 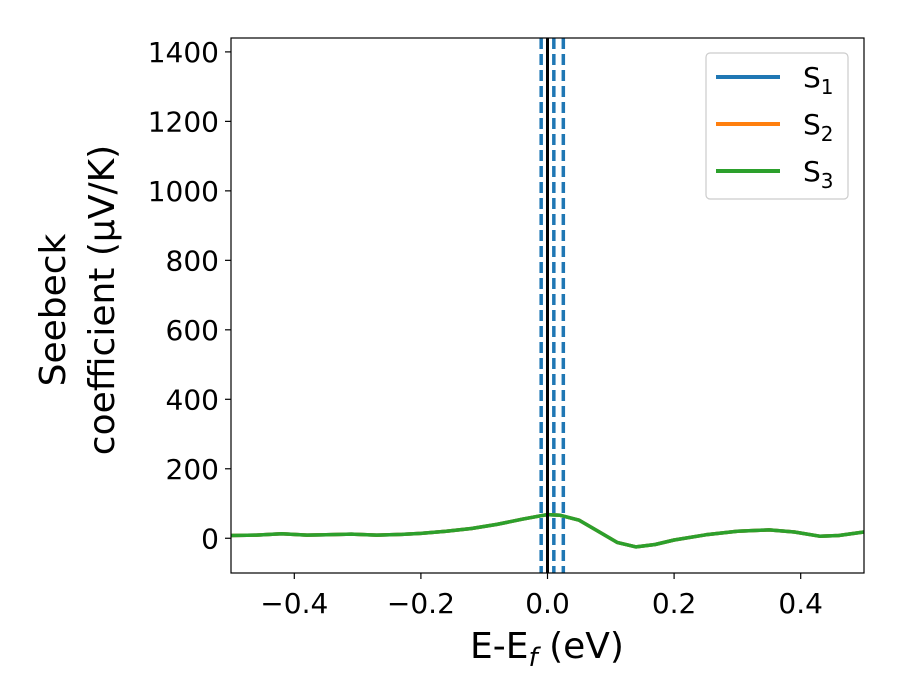 I want to click on y-tick-label: 1400, so click(x=183, y=52).